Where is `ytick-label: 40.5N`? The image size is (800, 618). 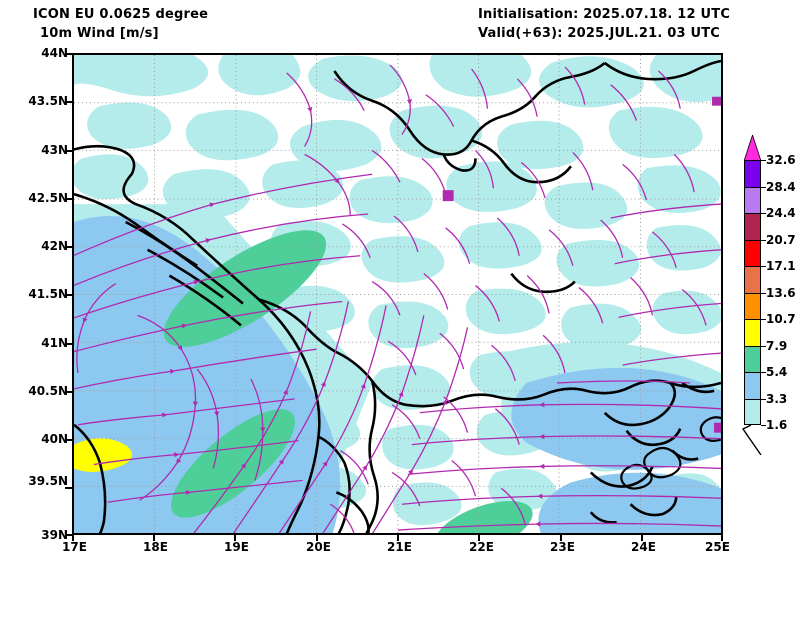
ytick-label: 40.5N is located at coordinates (48, 391).